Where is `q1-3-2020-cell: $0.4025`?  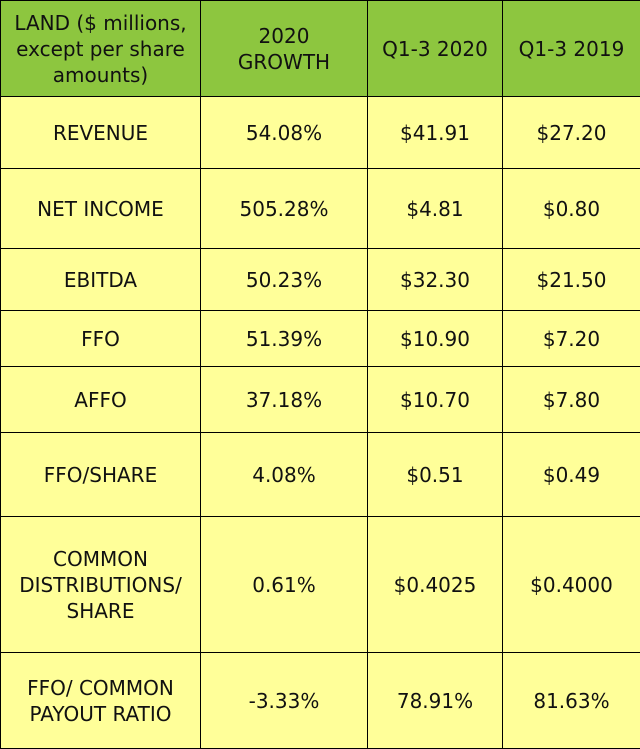
q1-3-2020-cell: $0.4025 is located at coordinates (435, 585).